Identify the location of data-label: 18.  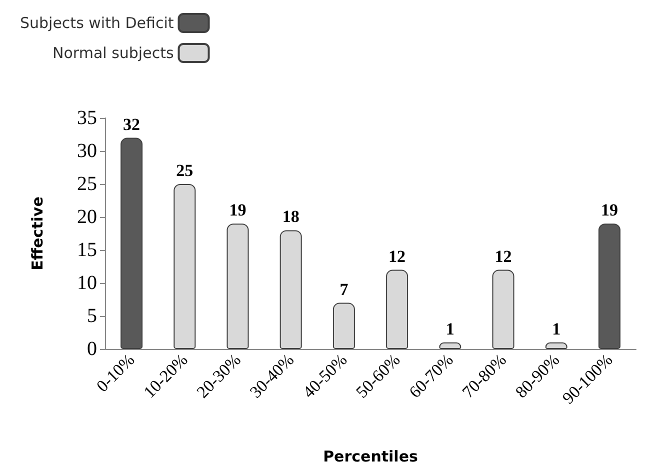
(291, 216).